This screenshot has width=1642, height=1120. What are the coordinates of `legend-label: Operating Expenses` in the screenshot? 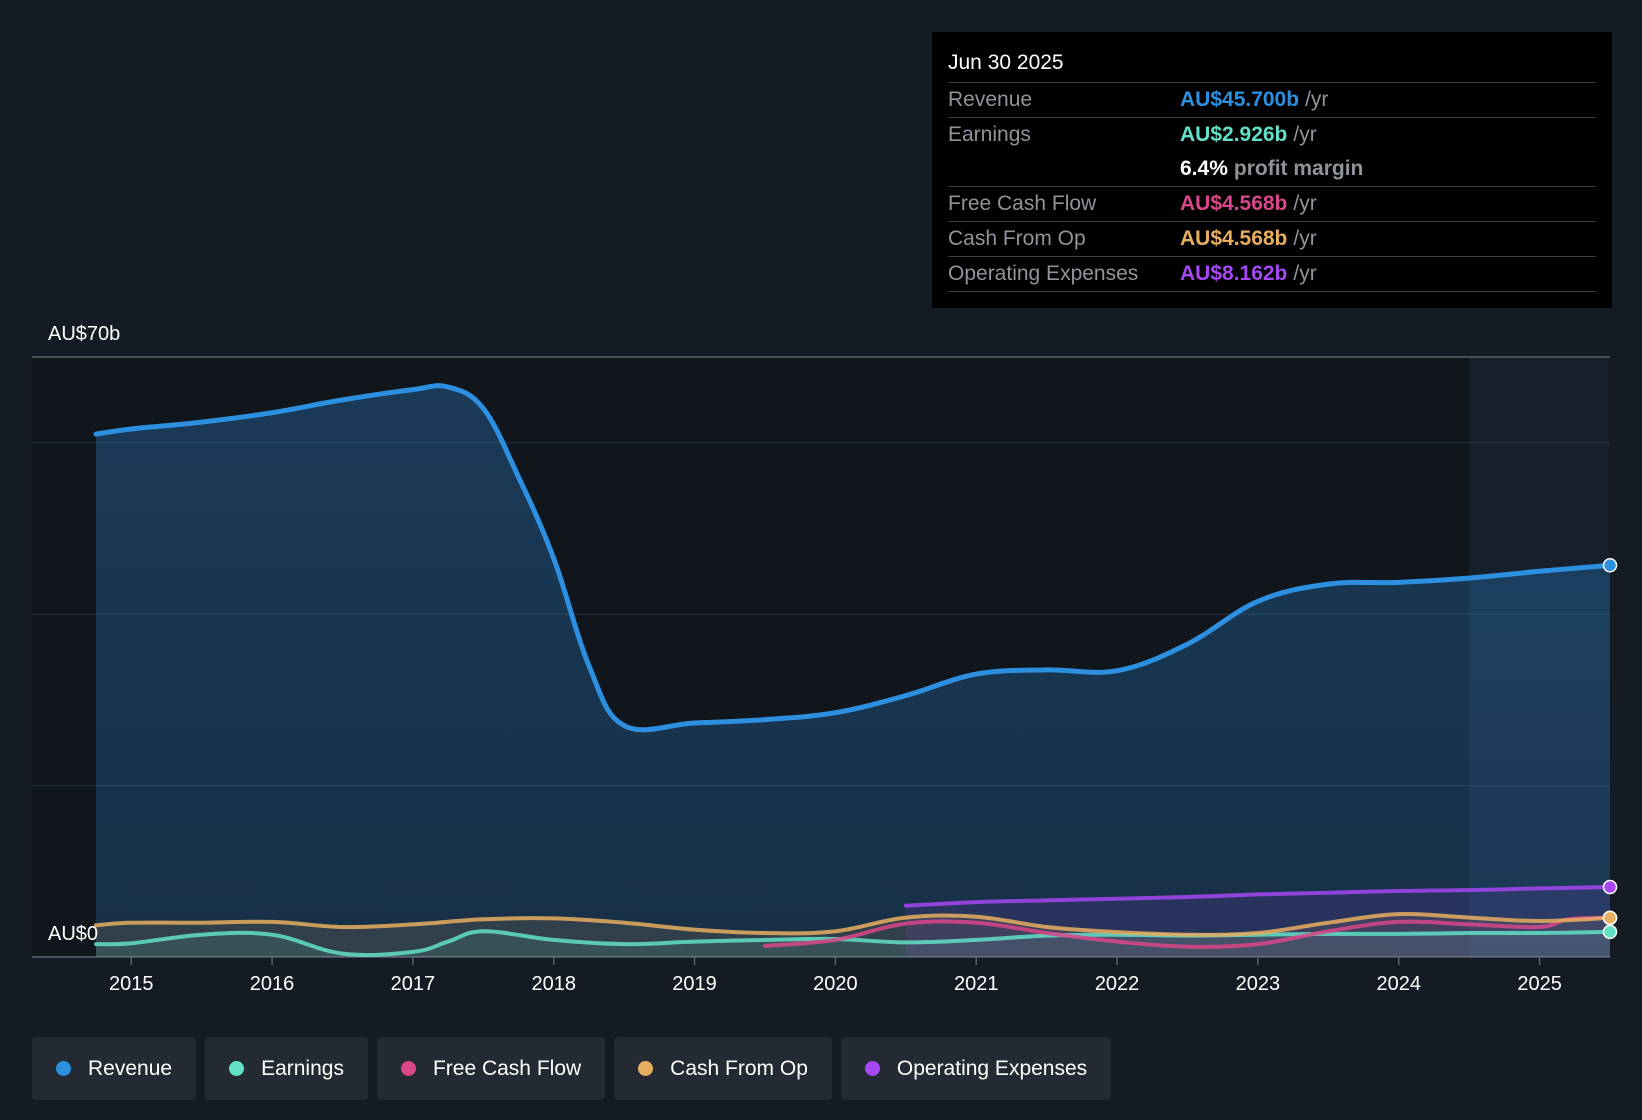 It's located at (992, 1068).